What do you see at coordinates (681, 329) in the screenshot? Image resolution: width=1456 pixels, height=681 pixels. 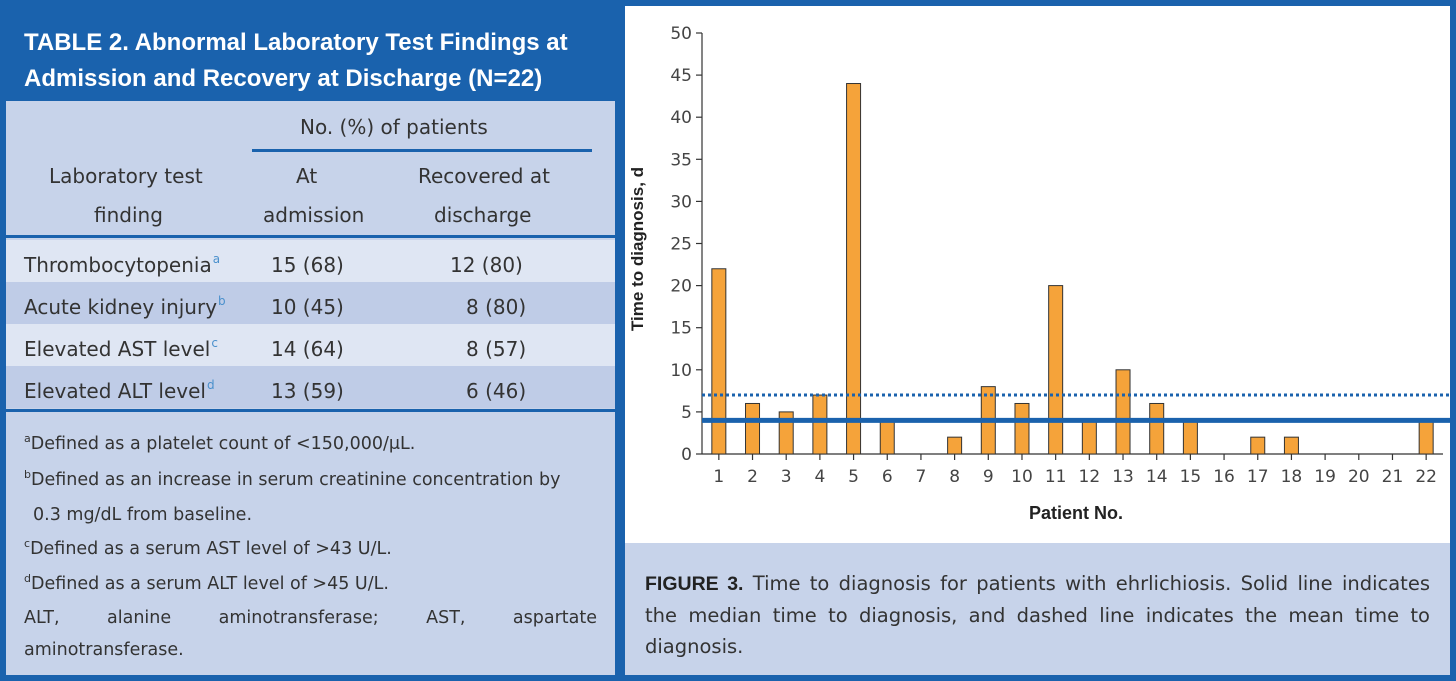 I see `y-tick-label: 15` at bounding box center [681, 329].